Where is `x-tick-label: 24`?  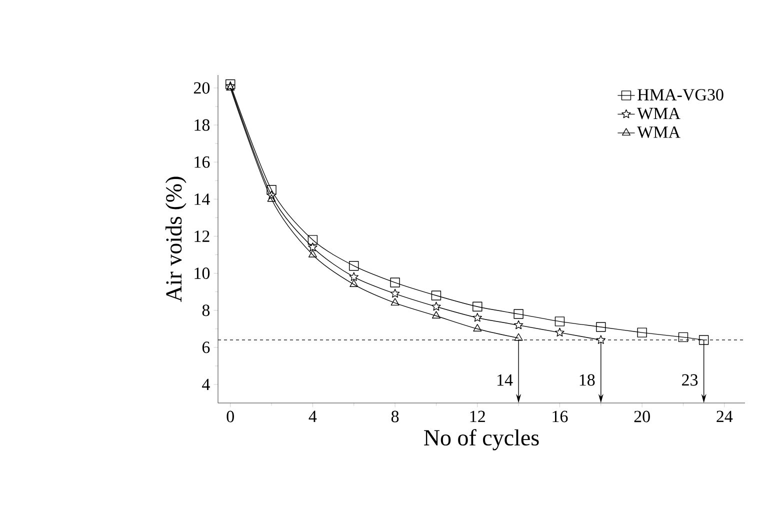 x-tick-label: 24 is located at coordinates (724, 416).